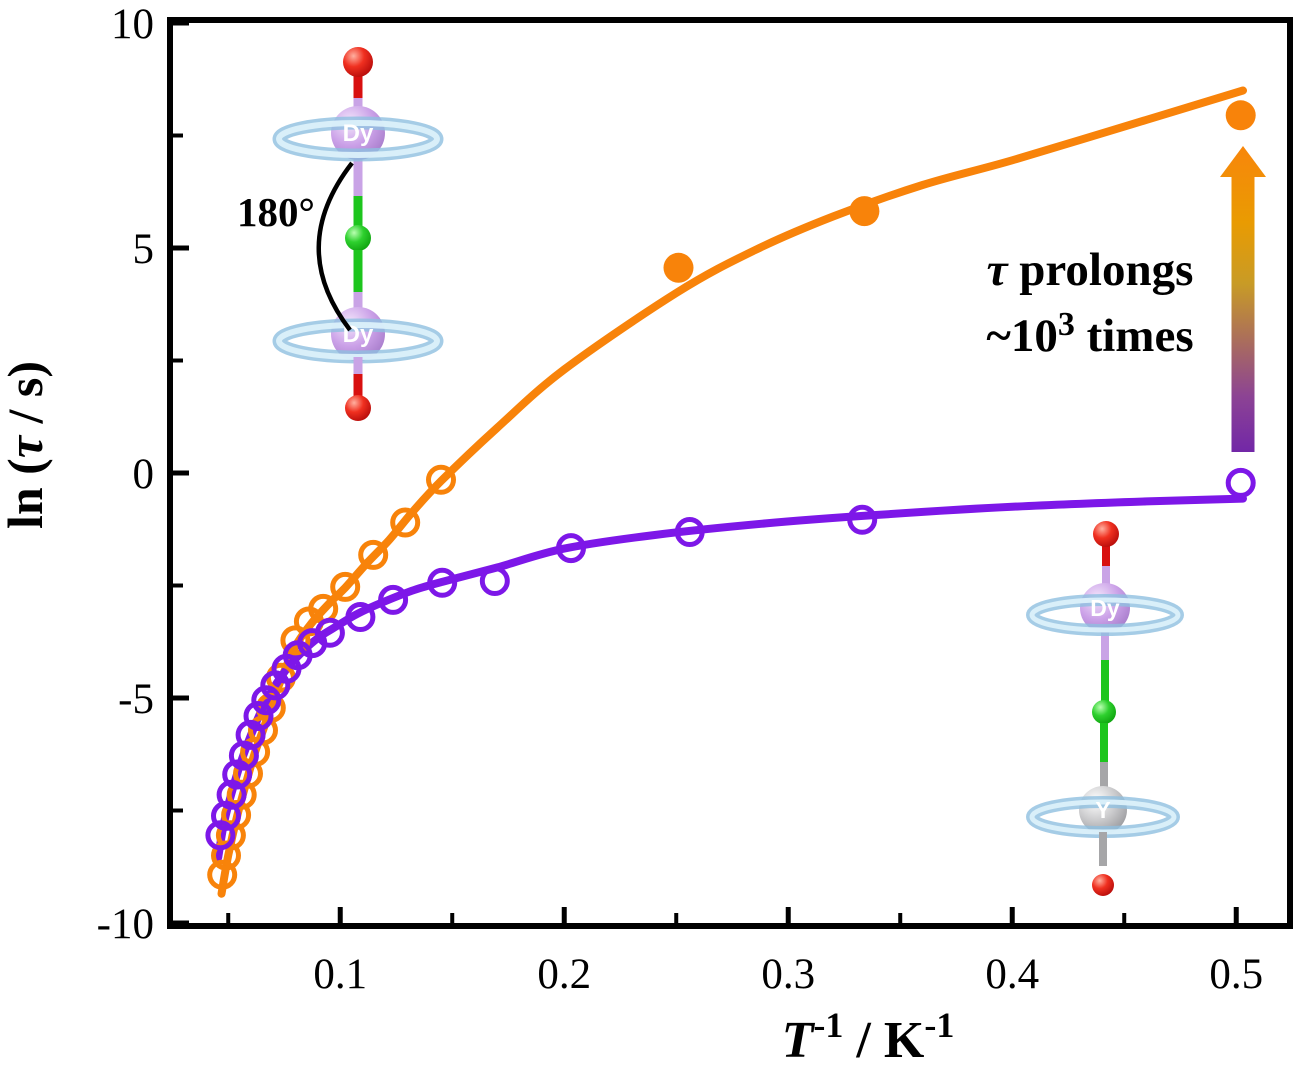 This screenshot has width=1301, height=1085. Describe the element at coordinates (1012, 974) in the screenshot. I see `x-tick-label: 0.4` at that location.